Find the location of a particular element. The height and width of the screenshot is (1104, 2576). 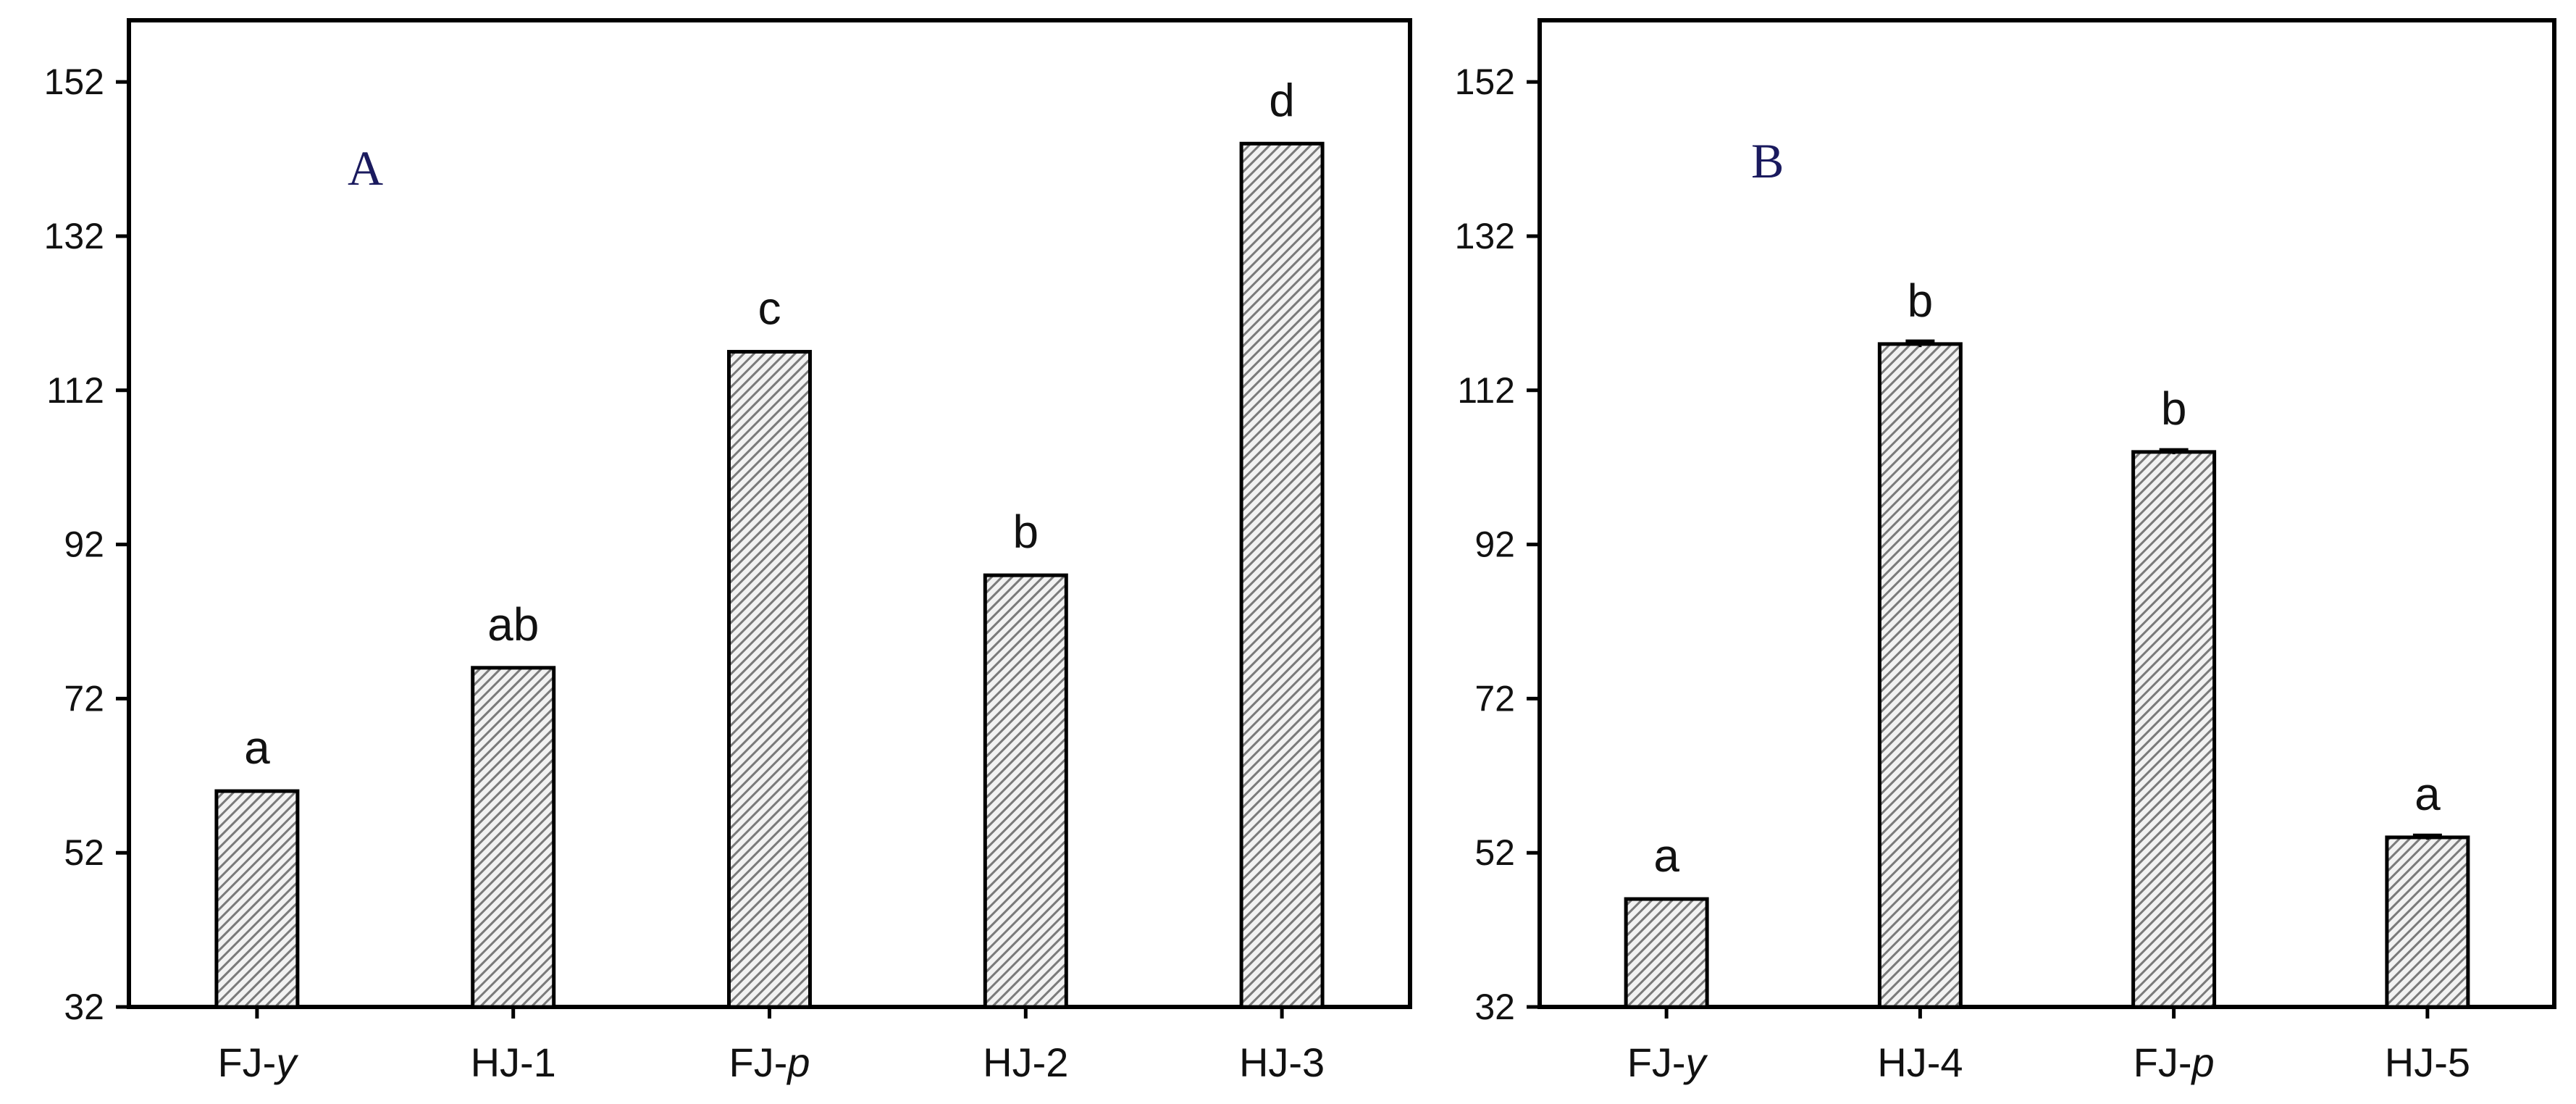

significance-label: d is located at coordinates (1282, 100).